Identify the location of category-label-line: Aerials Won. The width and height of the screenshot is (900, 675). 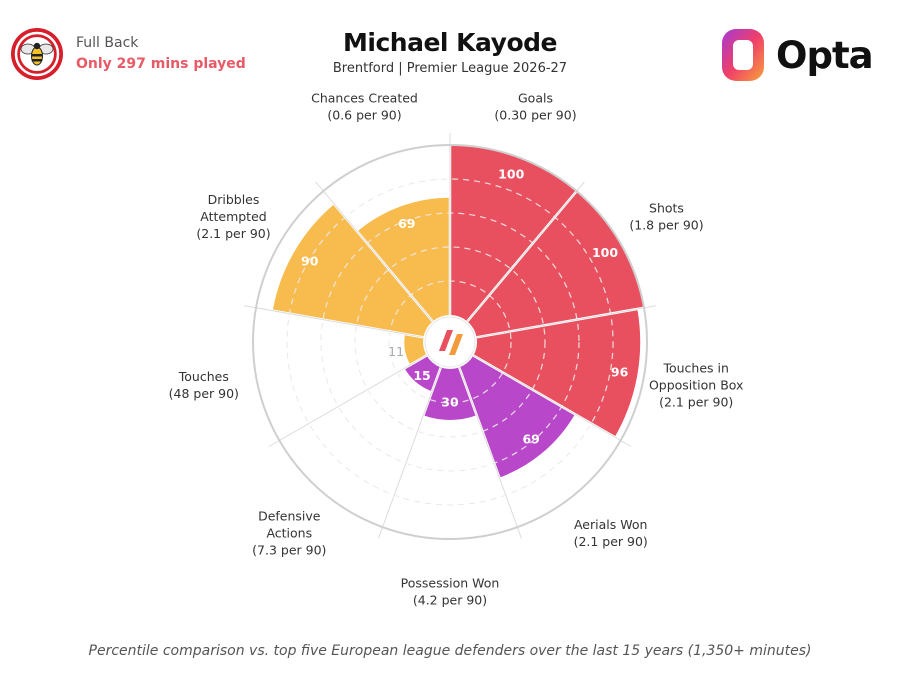
(610, 524).